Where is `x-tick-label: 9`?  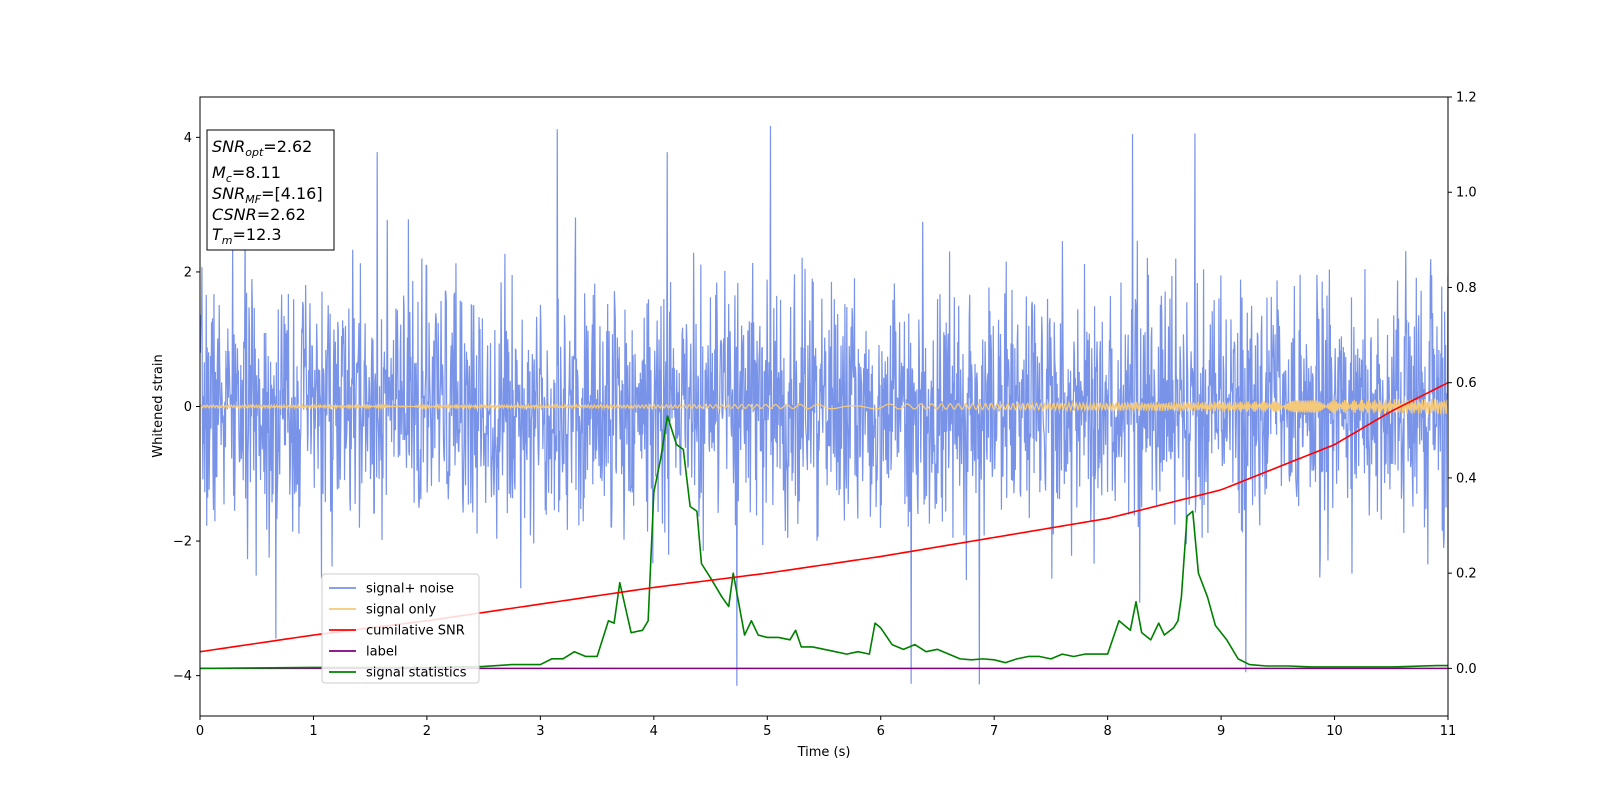 x-tick-label: 9 is located at coordinates (1221, 731).